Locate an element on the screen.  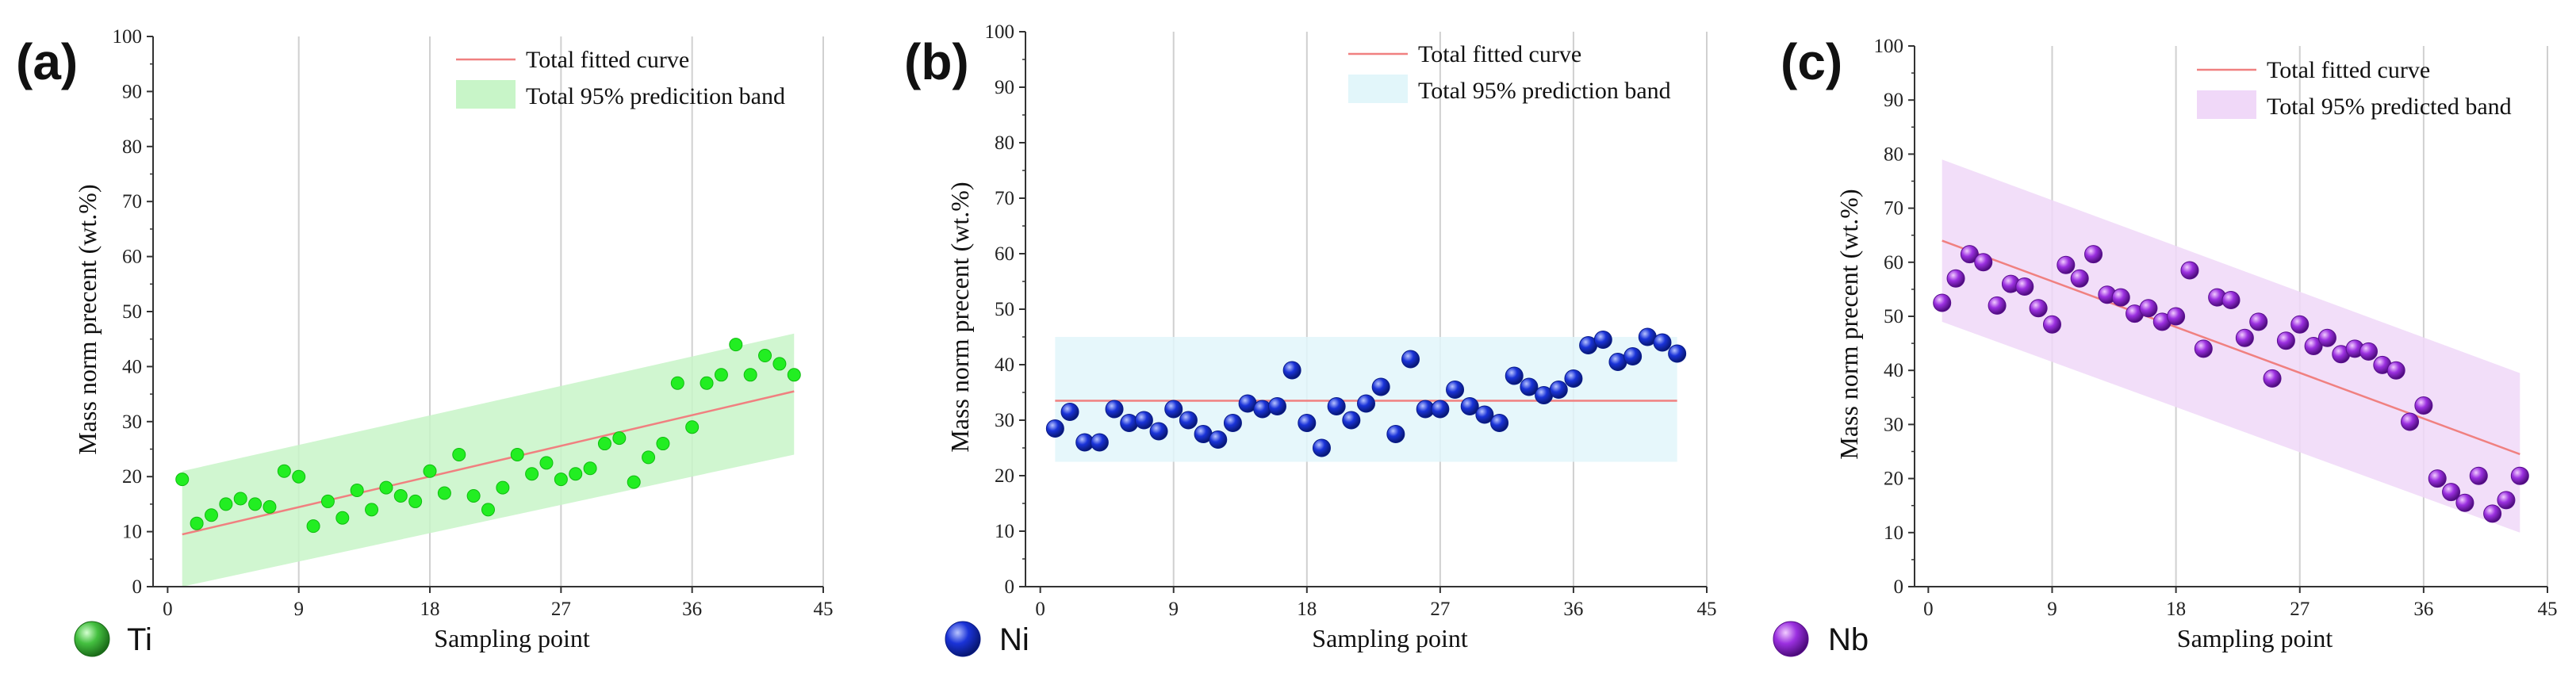
y-tick-label: 40 is located at coordinates (1004, 365).